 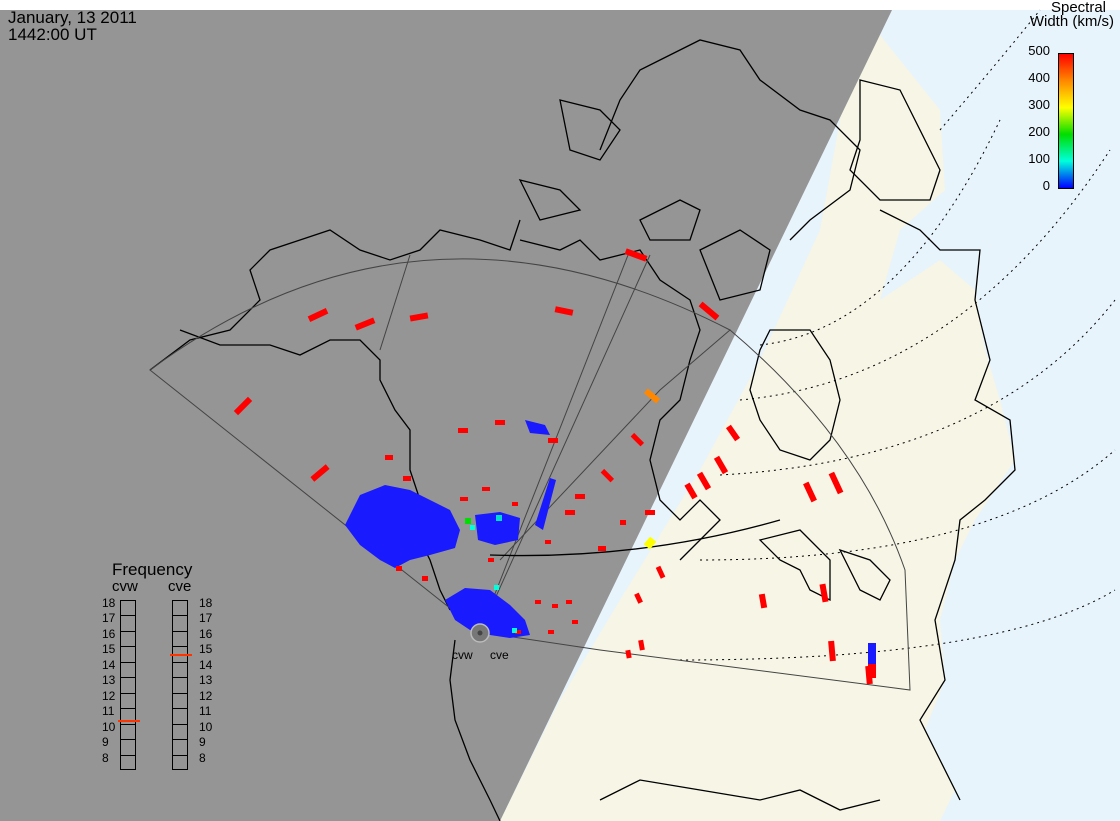 I want to click on radar-label-west: cvw, so click(x=462, y=655).